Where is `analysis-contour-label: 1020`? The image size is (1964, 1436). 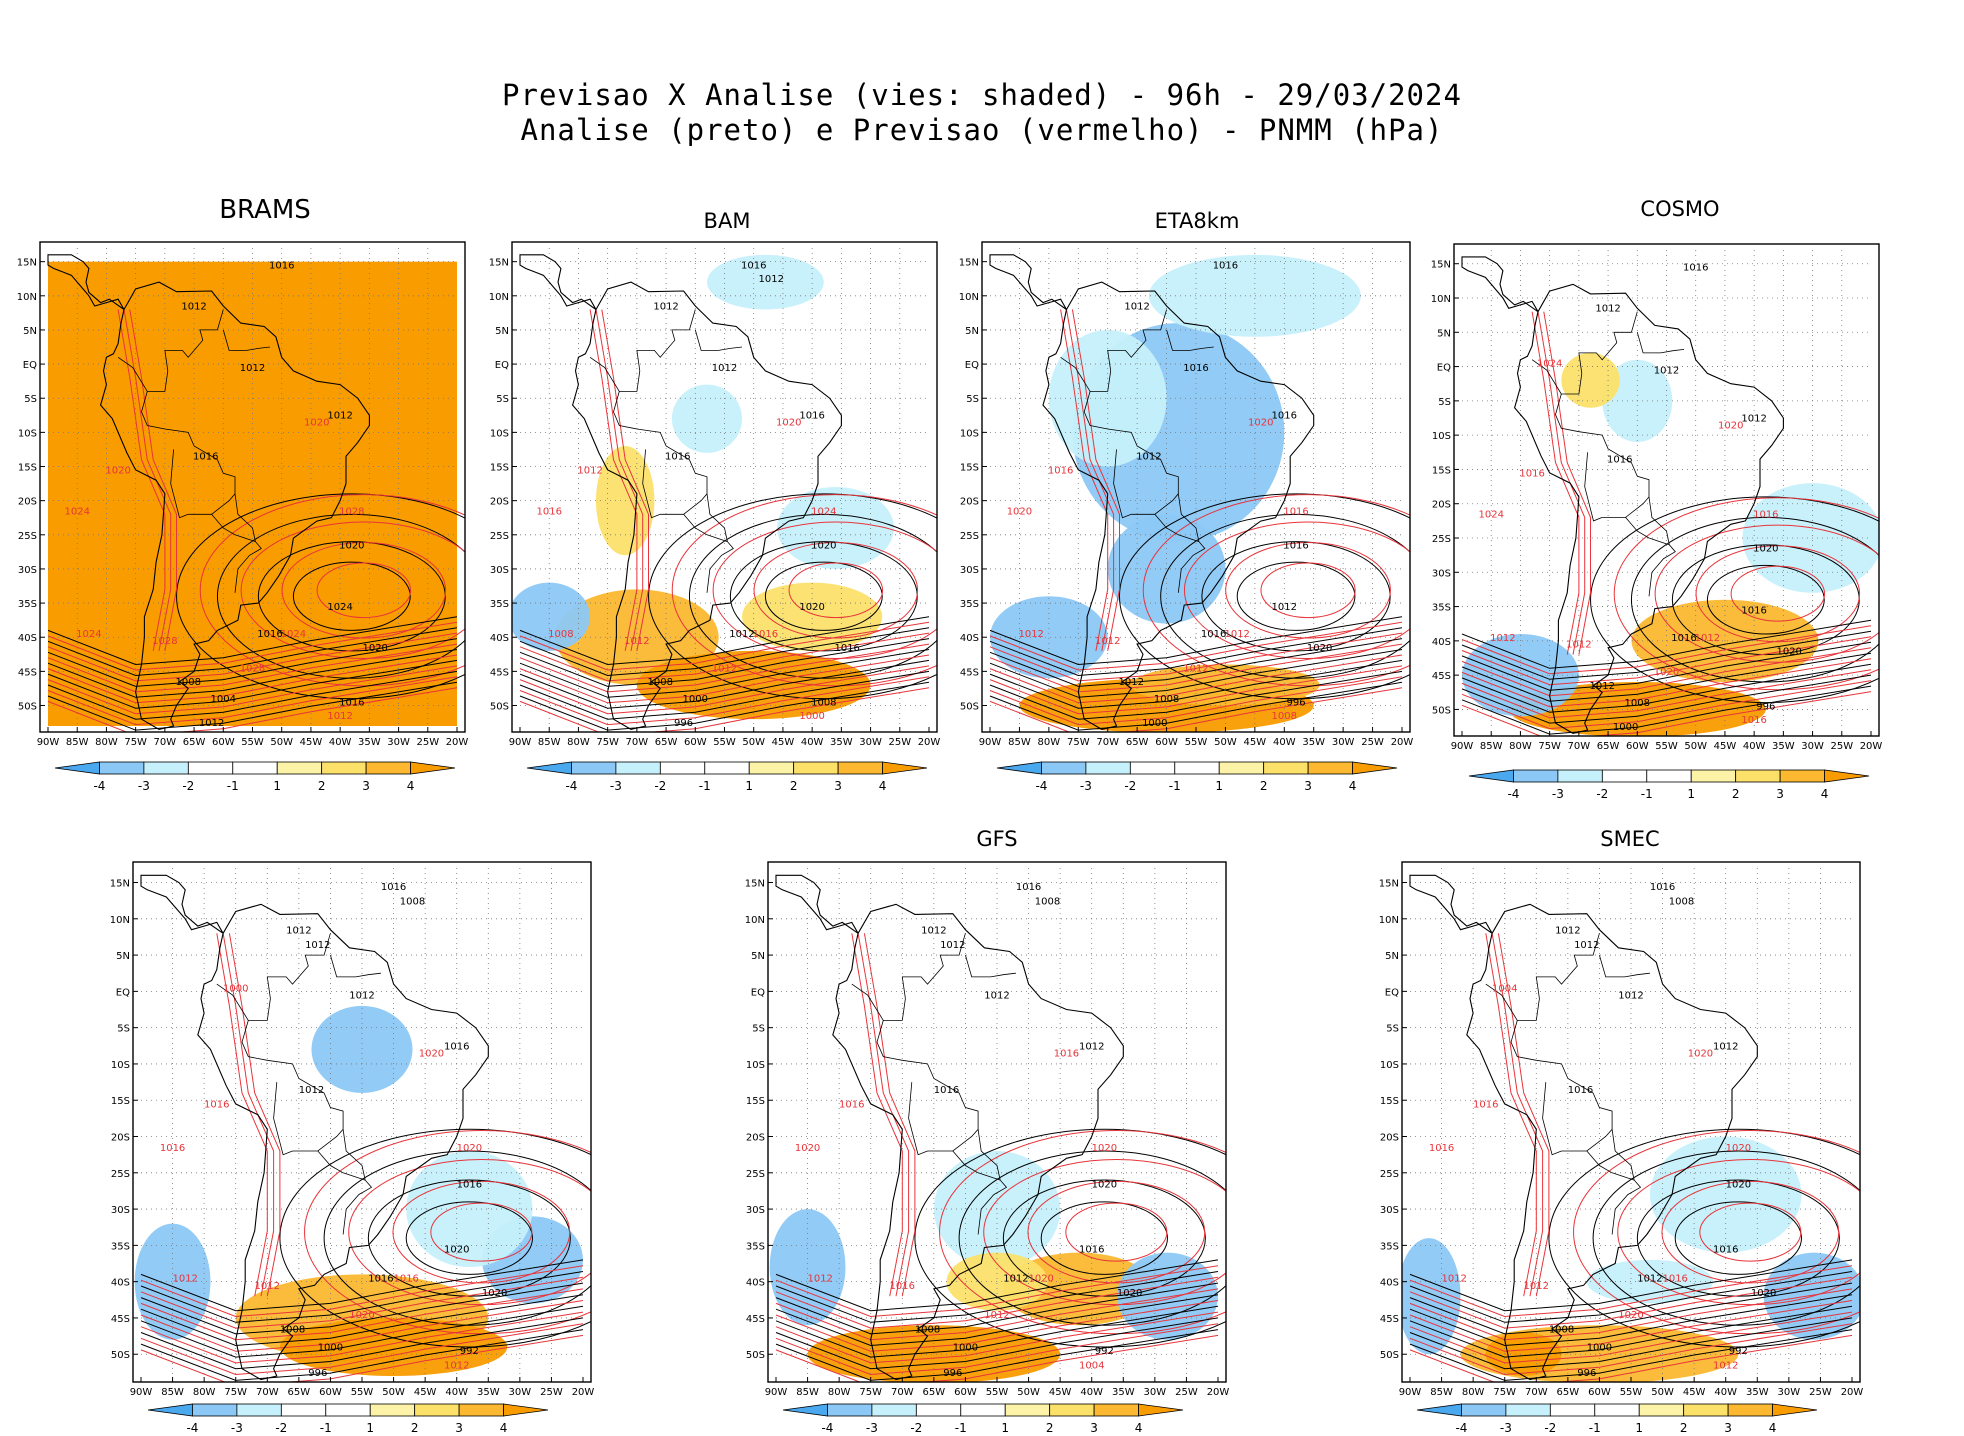 analysis-contour-label: 1020 is located at coordinates (351, 545).